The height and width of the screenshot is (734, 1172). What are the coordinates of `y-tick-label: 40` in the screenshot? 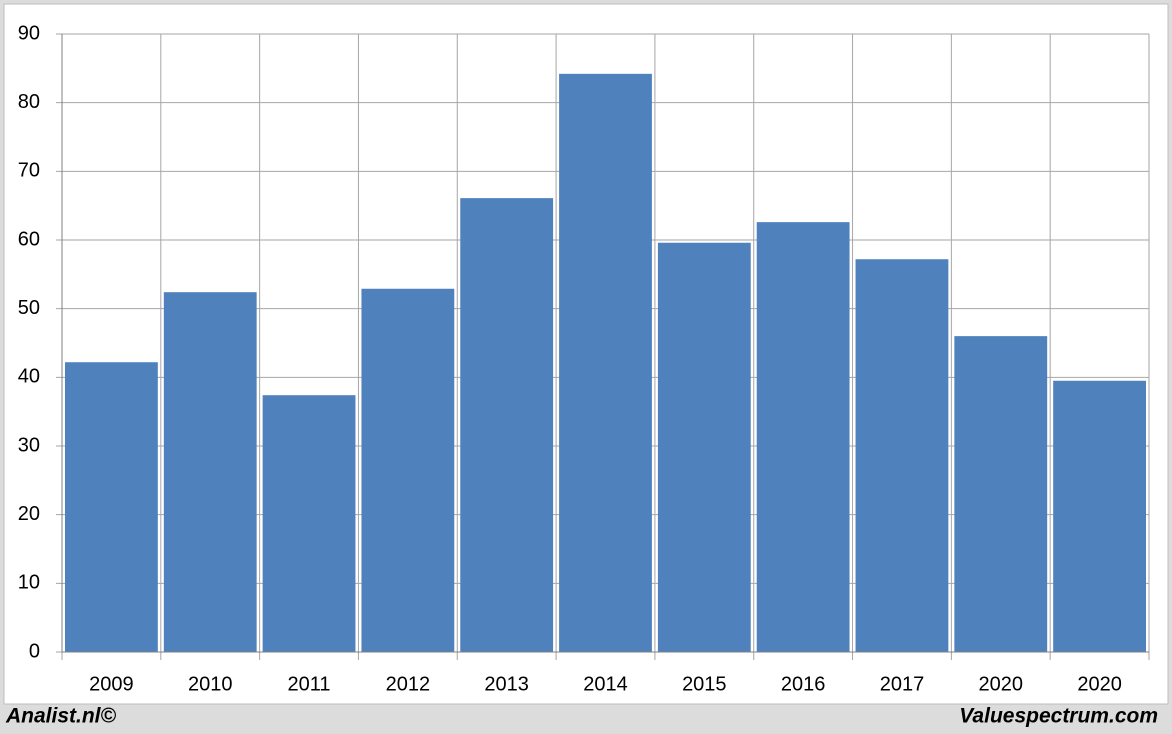 It's located at (29, 377).